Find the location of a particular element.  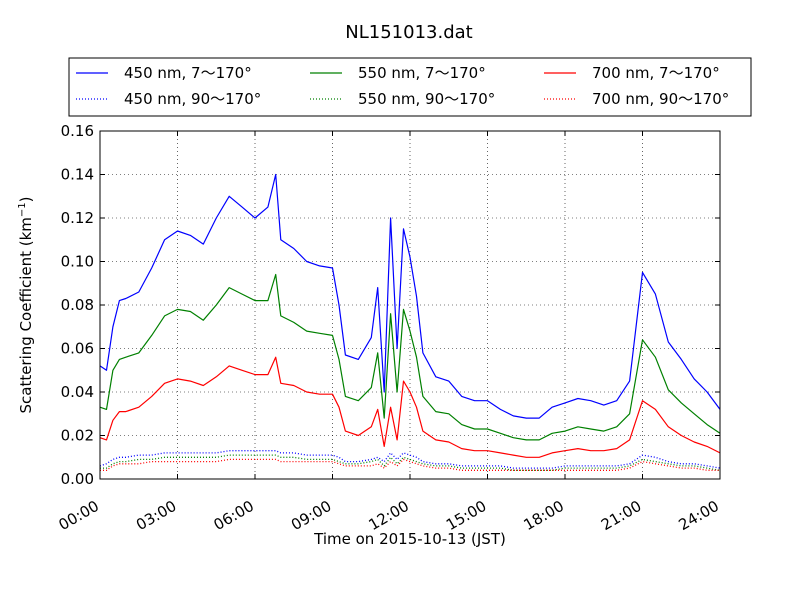

x-tick-label: 00:00 is located at coordinates (79, 515).